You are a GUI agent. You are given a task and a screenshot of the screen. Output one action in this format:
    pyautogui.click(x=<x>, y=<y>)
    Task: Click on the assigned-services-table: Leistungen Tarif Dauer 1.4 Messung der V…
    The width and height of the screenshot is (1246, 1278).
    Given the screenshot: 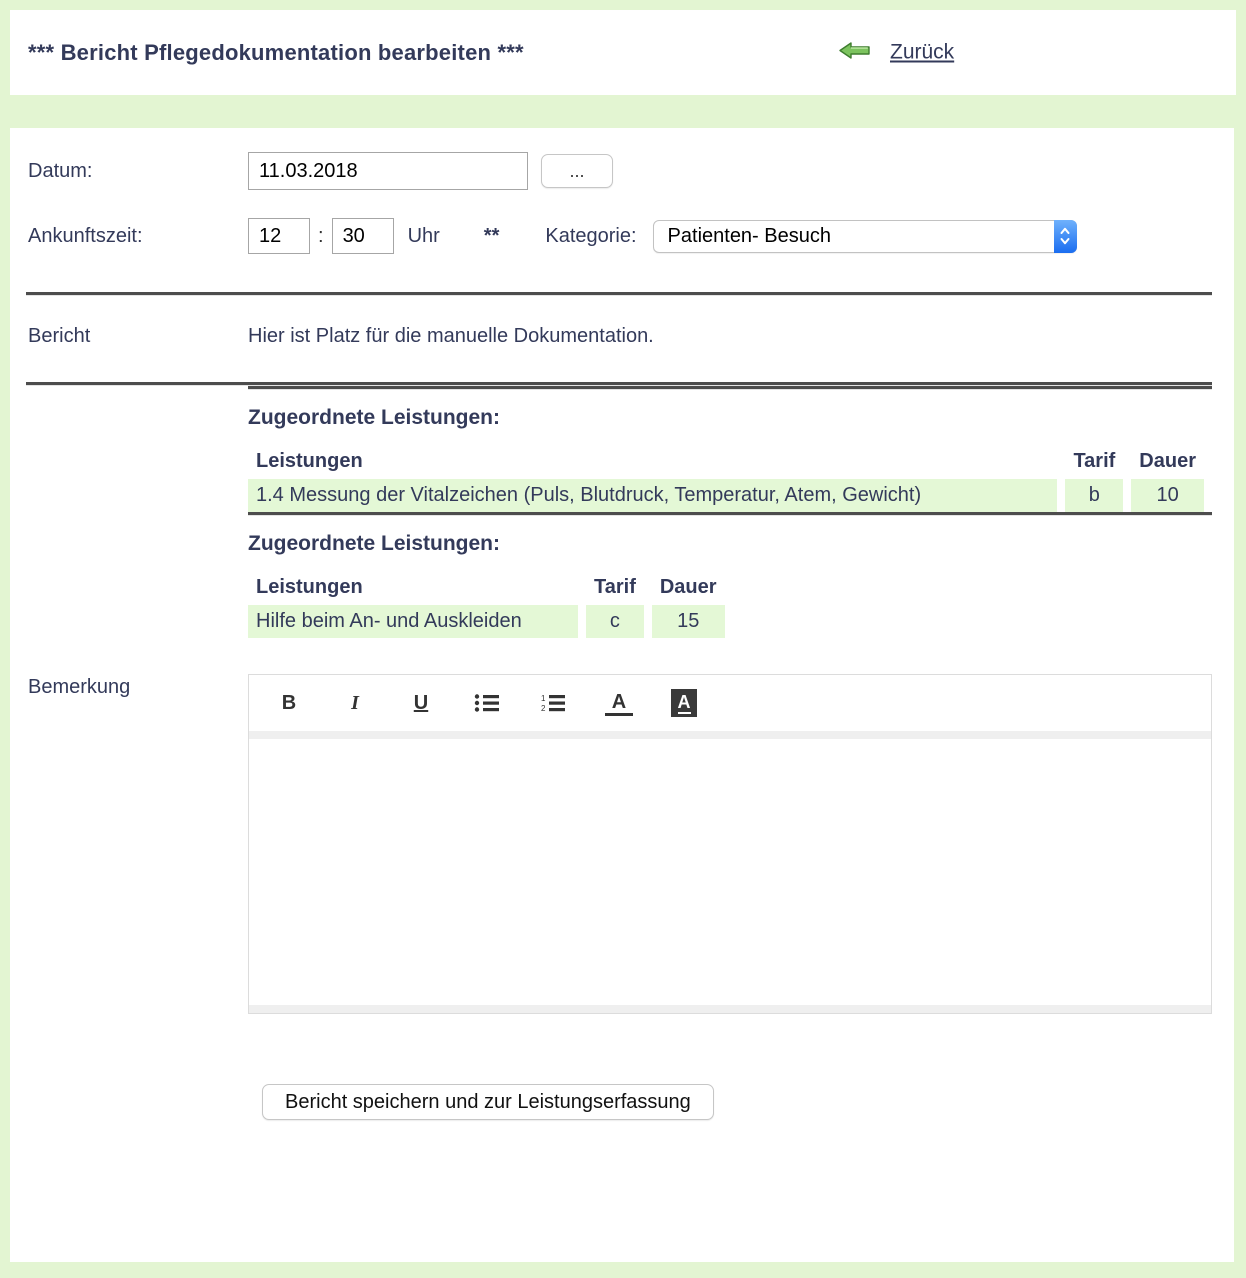 What is the action you would take?
    pyautogui.click(x=726, y=478)
    